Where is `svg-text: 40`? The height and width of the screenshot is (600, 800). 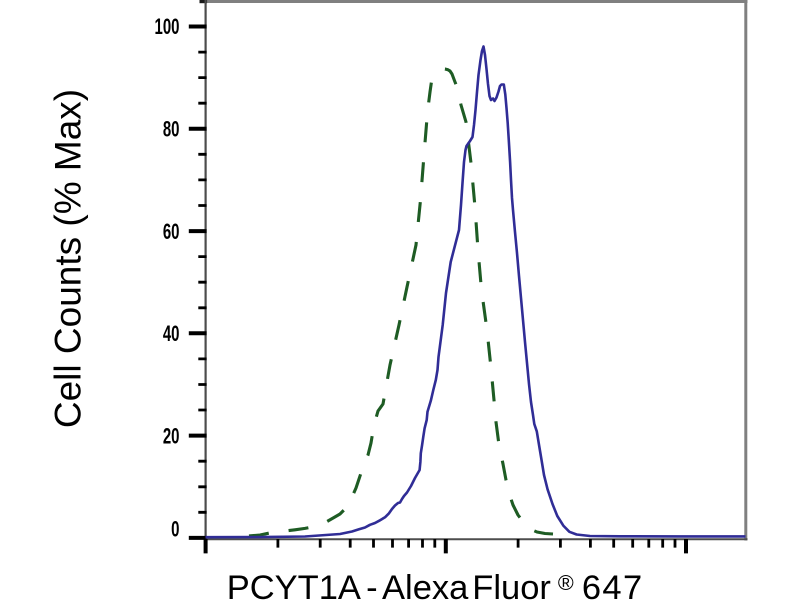 svg-text: 40 is located at coordinates (171, 333).